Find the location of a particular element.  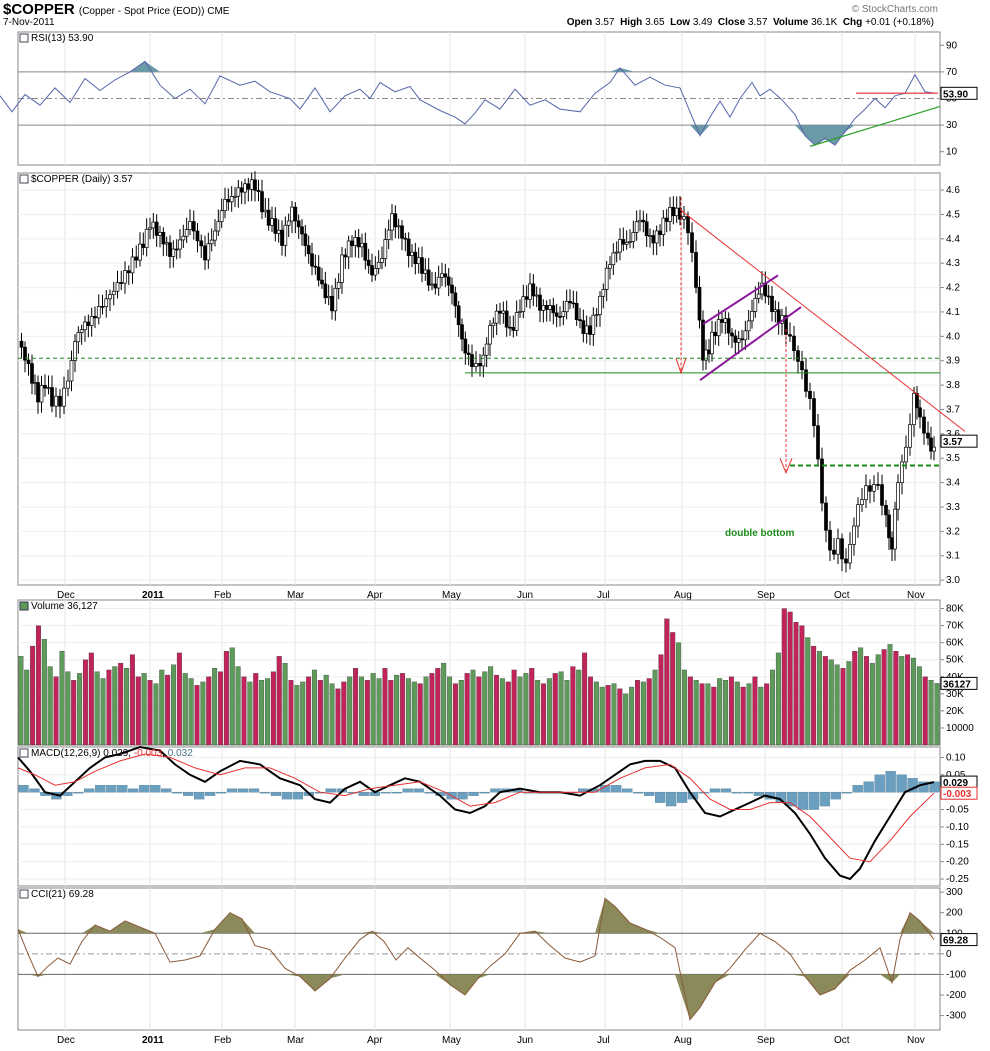

bottom-x-label: Jul is located at coordinates (603, 1040).